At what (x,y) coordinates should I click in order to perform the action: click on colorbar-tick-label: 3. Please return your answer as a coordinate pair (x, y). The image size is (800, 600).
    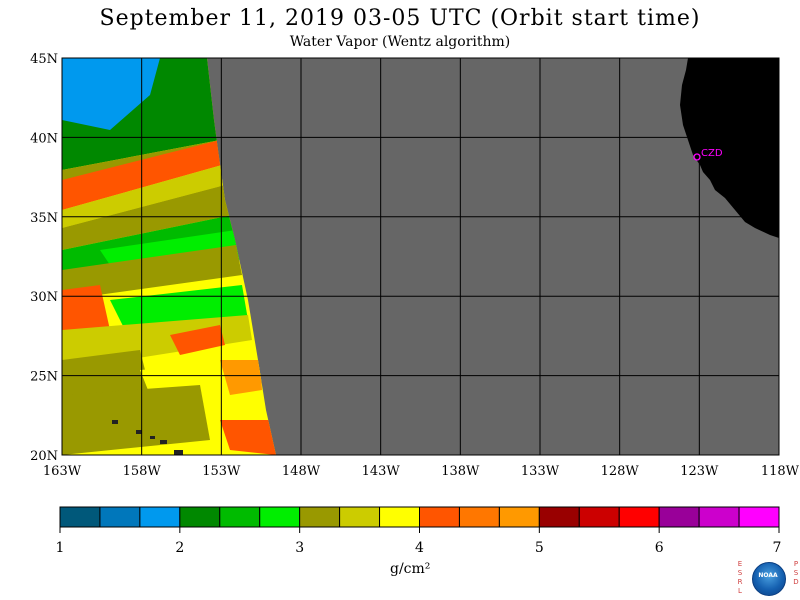
    Looking at the image, I should click on (299, 548).